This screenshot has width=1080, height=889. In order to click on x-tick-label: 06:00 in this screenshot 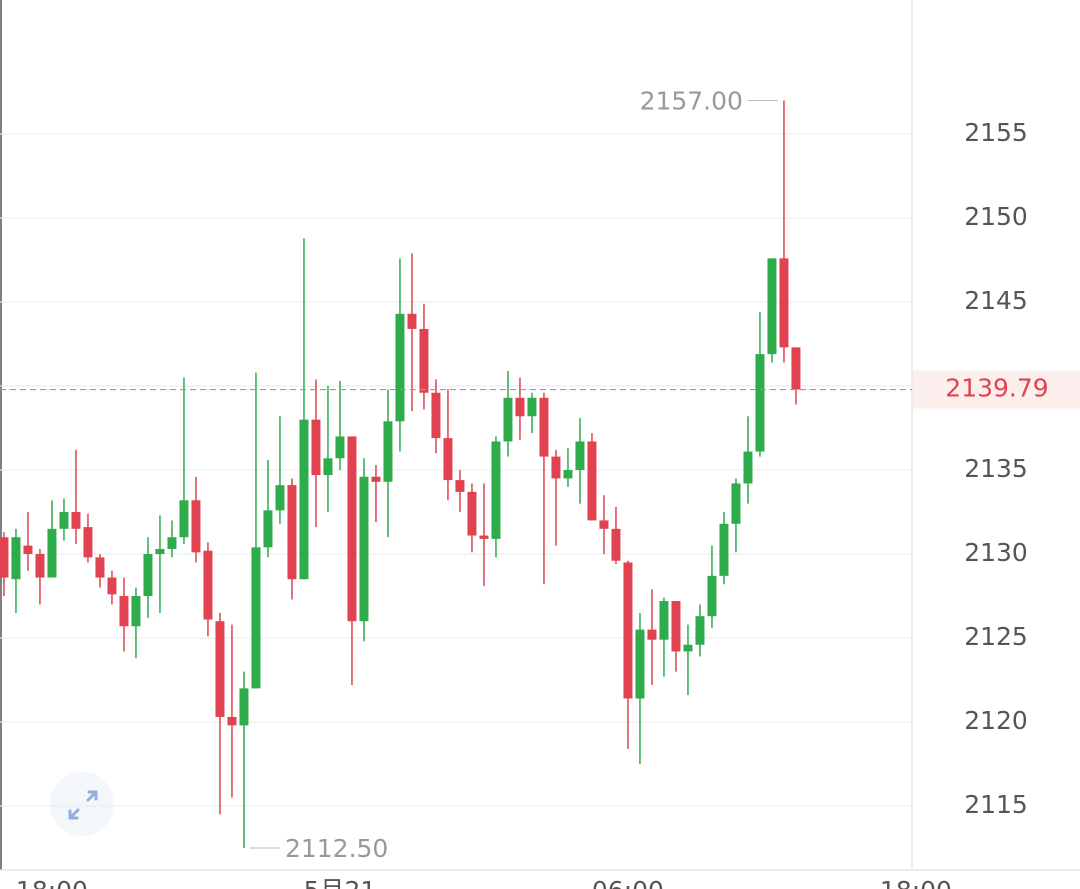, I will do `click(628, 882)`.